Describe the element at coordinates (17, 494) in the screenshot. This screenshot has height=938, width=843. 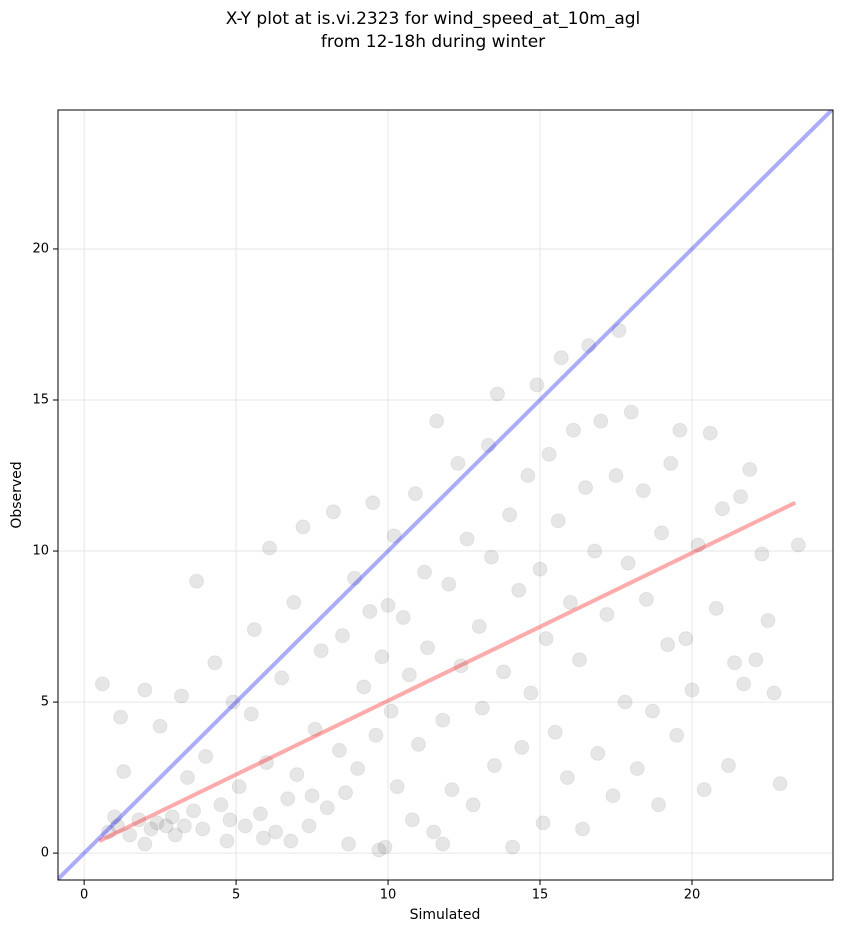
I see `y-axis-label: Observed` at that location.